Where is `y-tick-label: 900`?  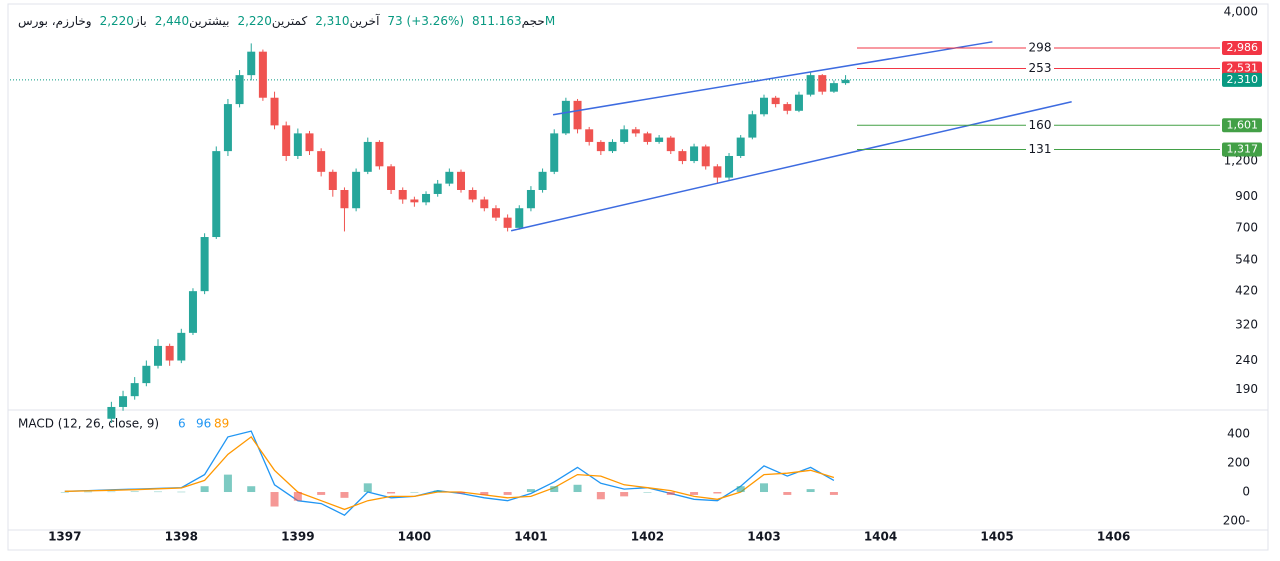 y-tick-label: 900 is located at coordinates (1246, 196).